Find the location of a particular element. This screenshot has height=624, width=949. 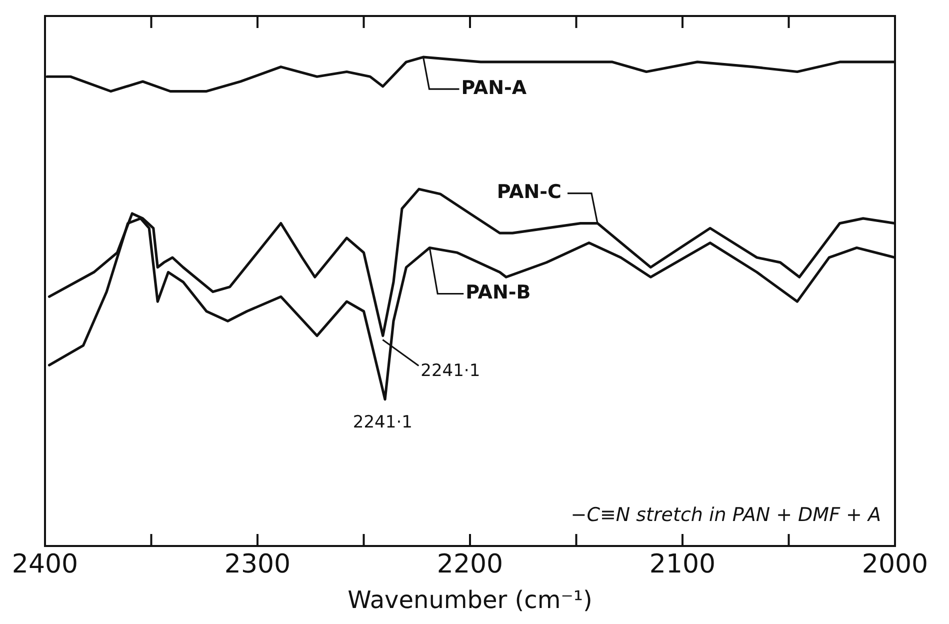

series-label: PAN-B is located at coordinates (498, 293).